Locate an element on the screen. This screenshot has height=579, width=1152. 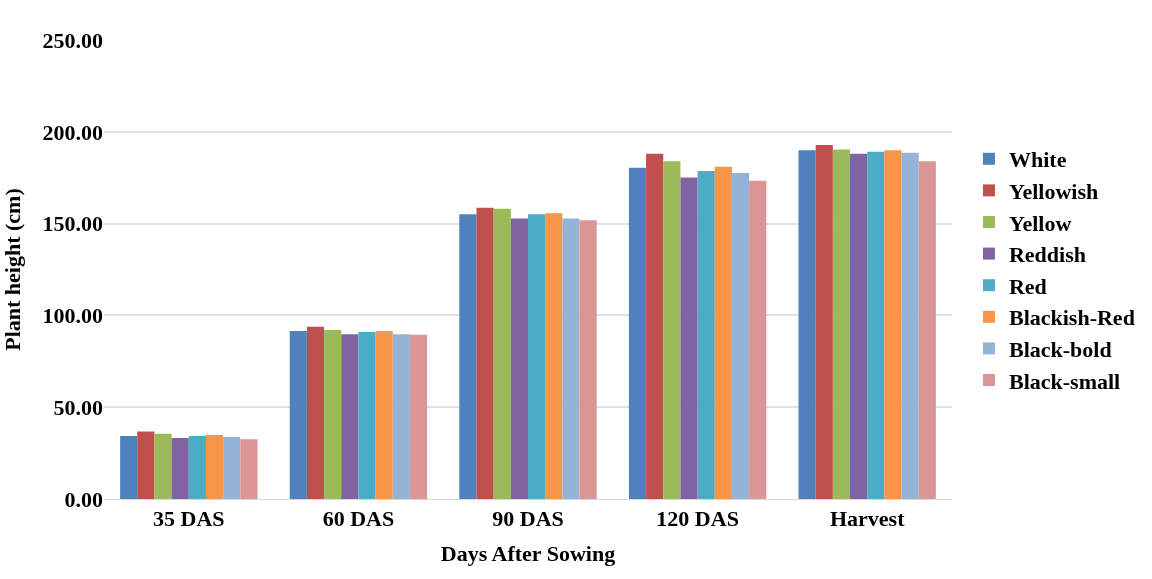
legend-label: White is located at coordinates (1037, 160).